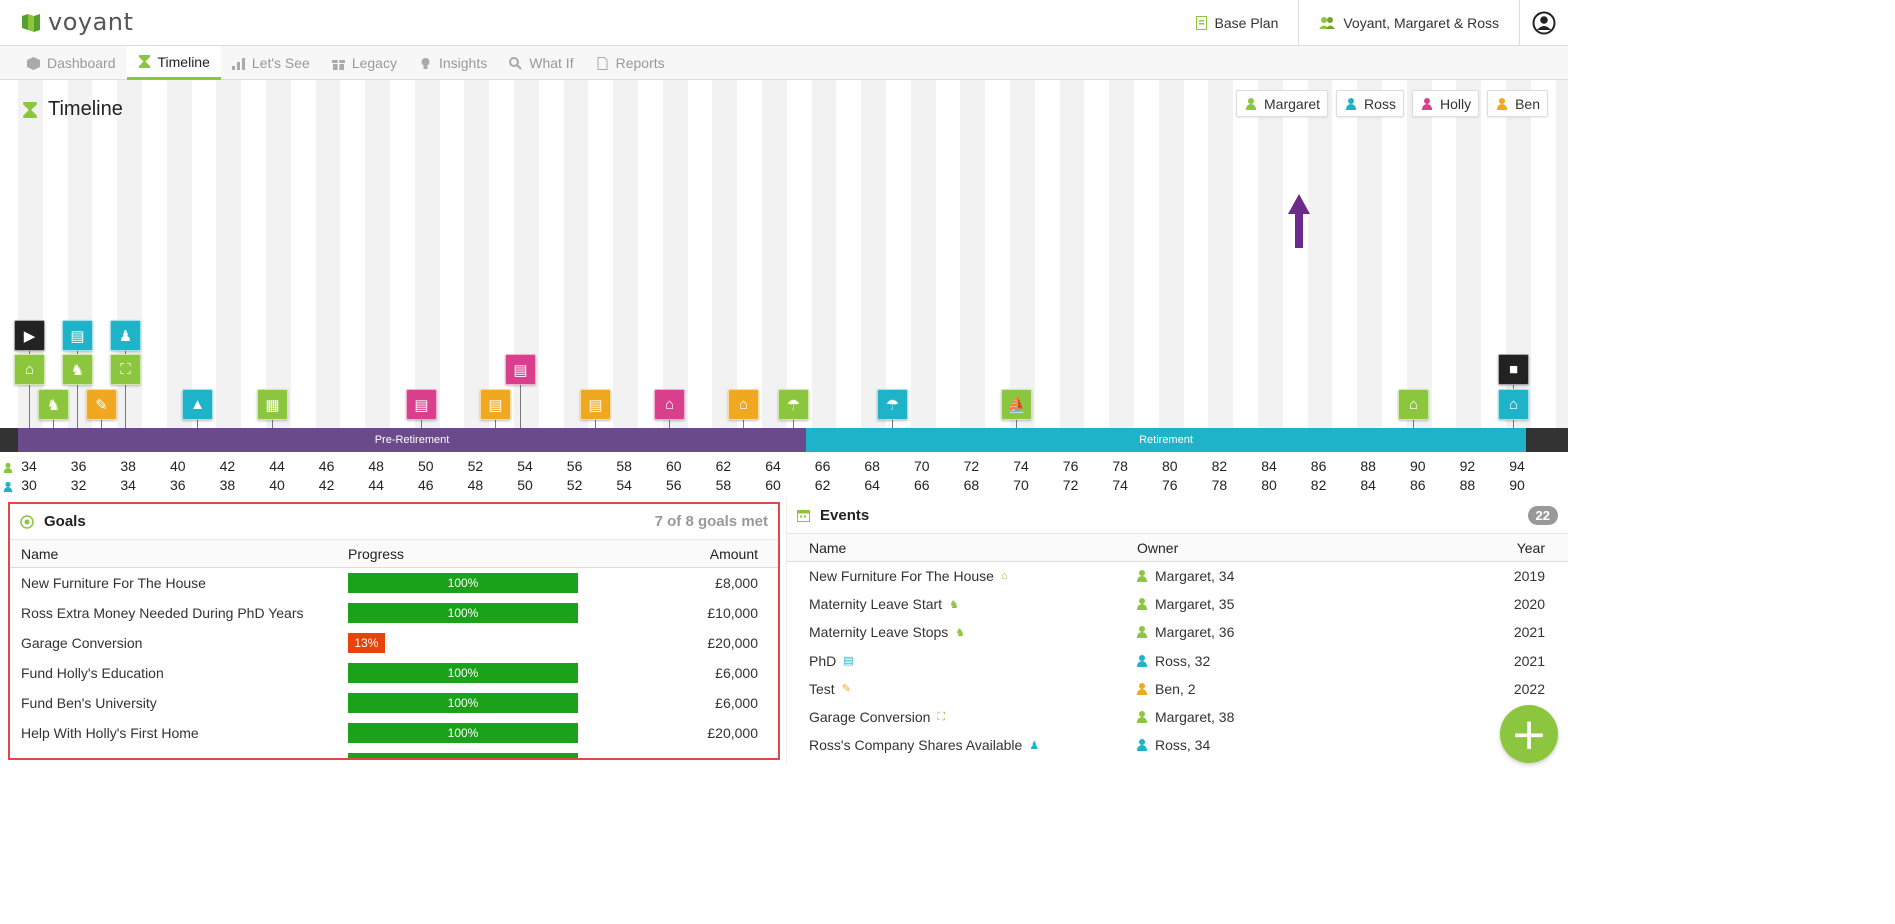  Describe the element at coordinates (971, 485) in the screenshot. I see `age-label: 68` at that location.